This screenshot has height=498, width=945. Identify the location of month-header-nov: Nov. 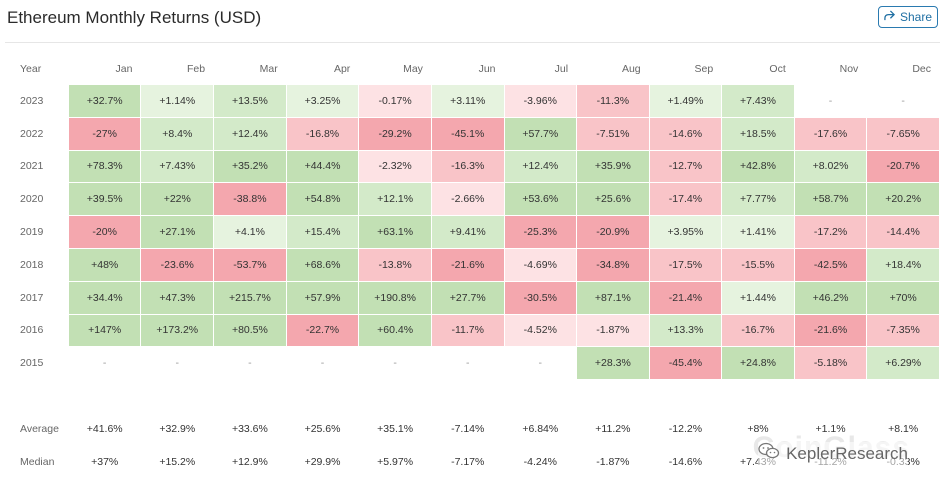
(849, 69).